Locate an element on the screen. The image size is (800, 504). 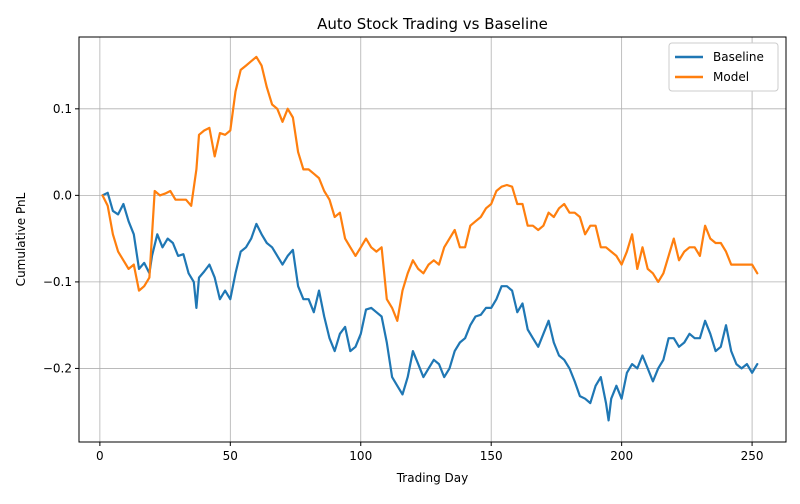
y-tick-label: 0.1 is located at coordinates (62, 109).